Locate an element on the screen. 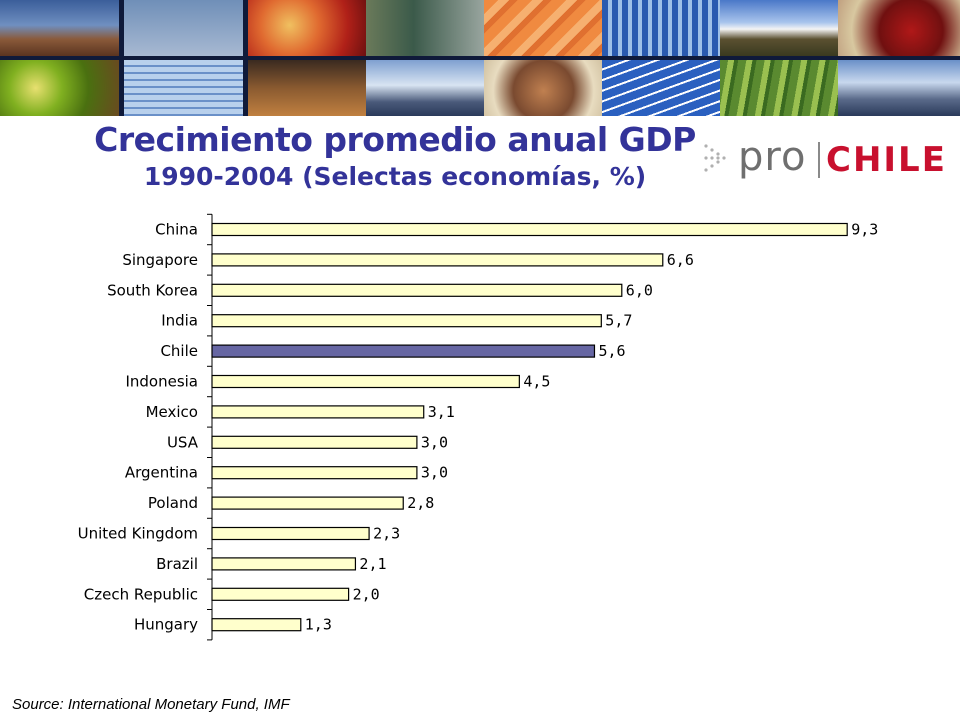  banner-photo-salmon is located at coordinates (543, 28).